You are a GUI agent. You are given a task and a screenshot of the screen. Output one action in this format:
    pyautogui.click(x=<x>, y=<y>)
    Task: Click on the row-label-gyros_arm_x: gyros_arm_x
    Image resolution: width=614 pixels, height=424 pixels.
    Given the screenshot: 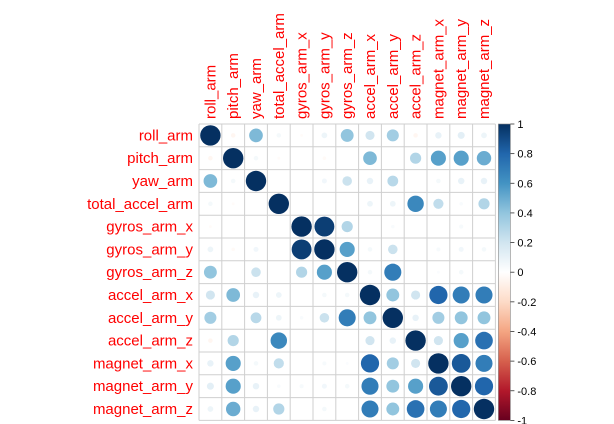 What is the action you would take?
    pyautogui.click(x=149, y=227)
    